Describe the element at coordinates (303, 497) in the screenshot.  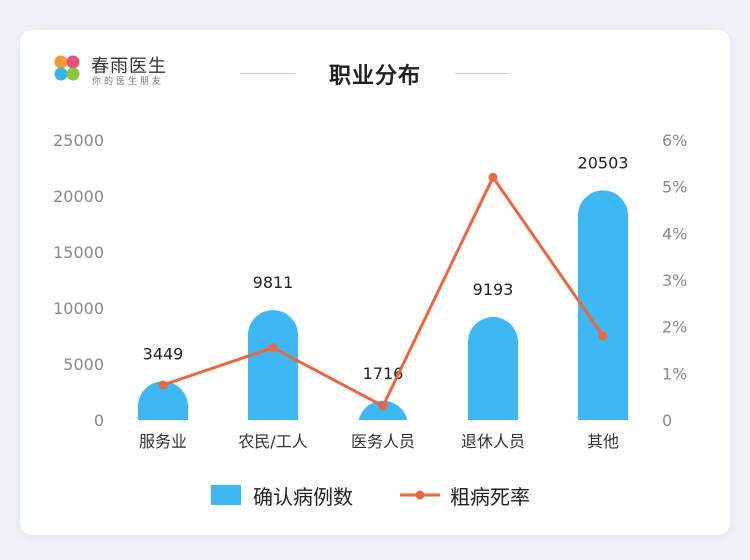
I see `legend-bar-label: 确认病例数` at that location.